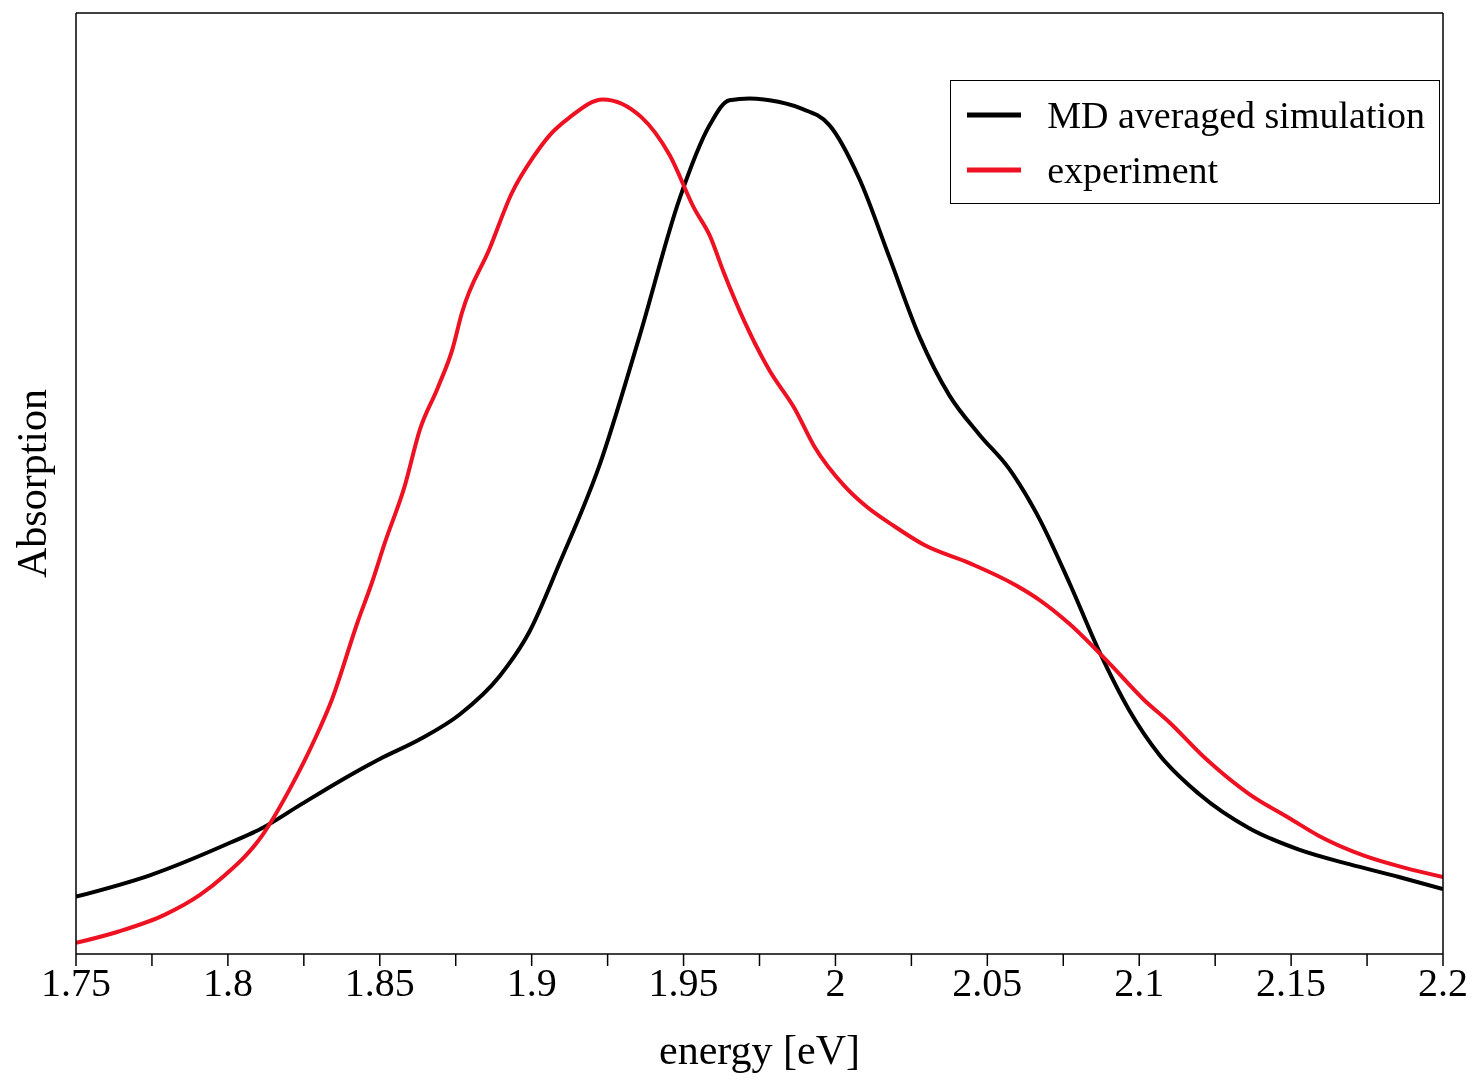 Image resolution: width=1482 pixels, height=1082 pixels. I want to click on x-axis-title: energy [eV], so click(759, 1050).